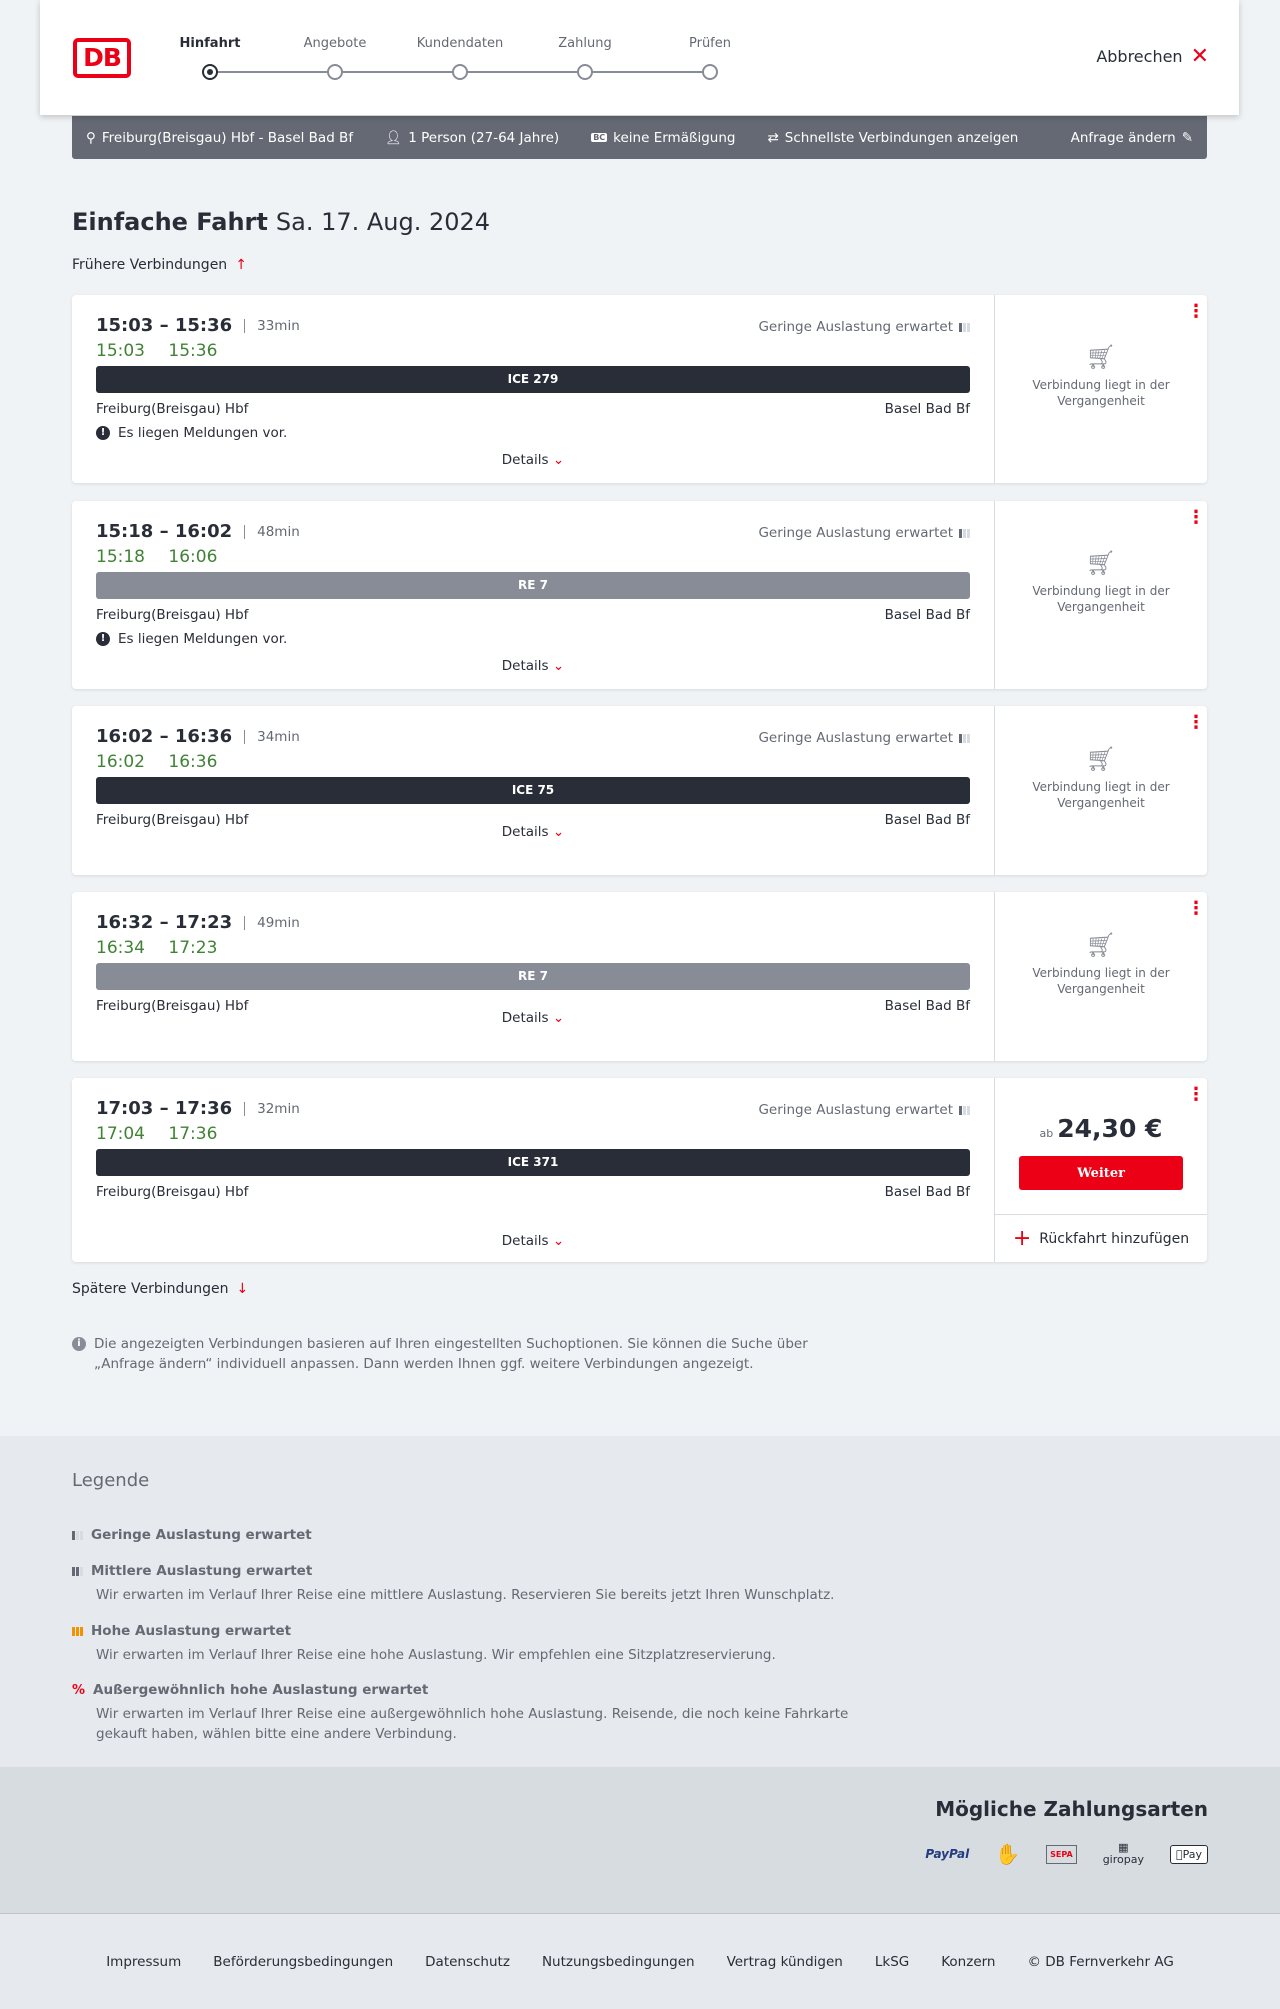  I want to click on footer-link-befoerderungsbedingungen: Beförderungsbedingungen, so click(303, 1961).